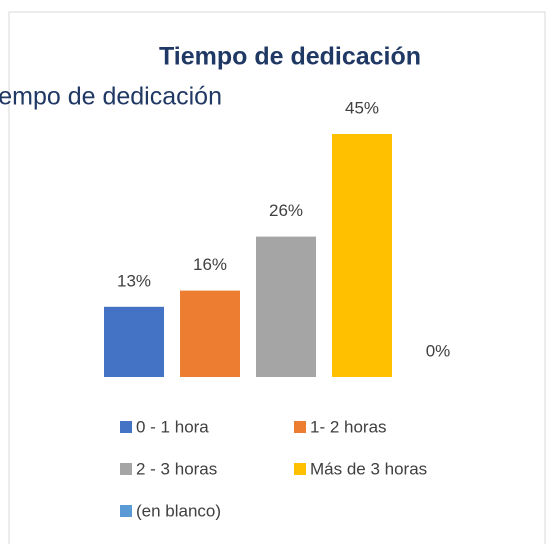 The height and width of the screenshot is (544, 553). I want to click on data-label: 0%, so click(438, 350).